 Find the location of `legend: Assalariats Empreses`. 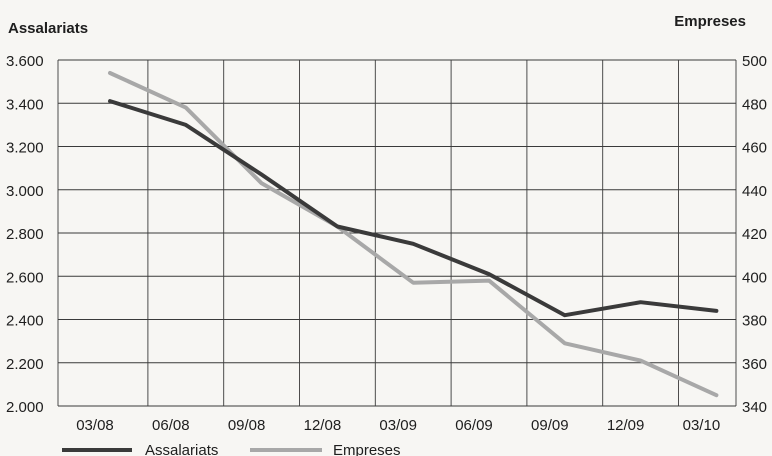

legend: Assalariats Empreses is located at coordinates (231, 449).